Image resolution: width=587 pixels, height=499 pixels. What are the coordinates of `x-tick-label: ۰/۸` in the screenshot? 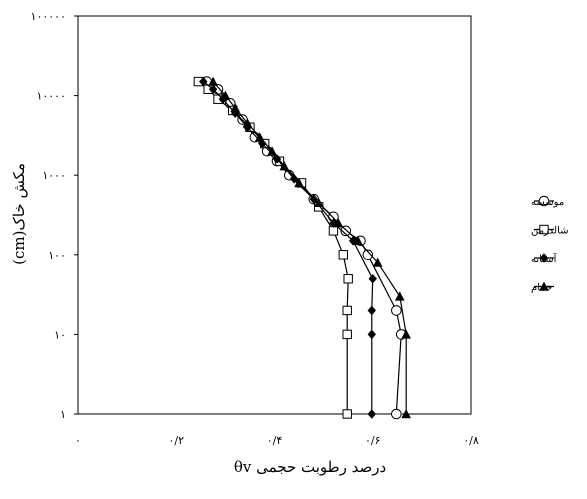 It's located at (471, 440).